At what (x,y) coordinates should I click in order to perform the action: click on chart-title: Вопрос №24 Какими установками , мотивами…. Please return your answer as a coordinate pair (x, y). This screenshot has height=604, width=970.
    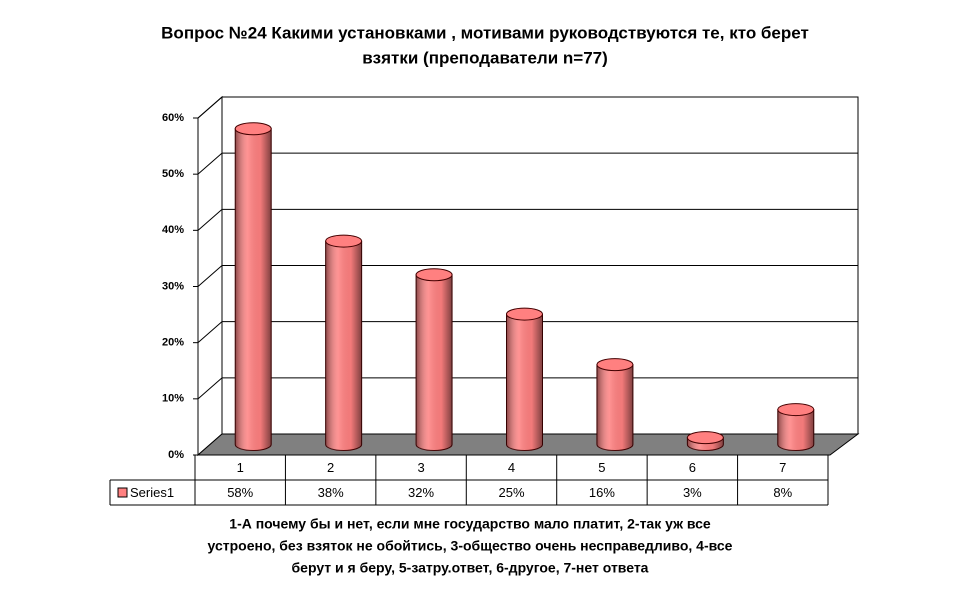
    Looking at the image, I should click on (485, 32).